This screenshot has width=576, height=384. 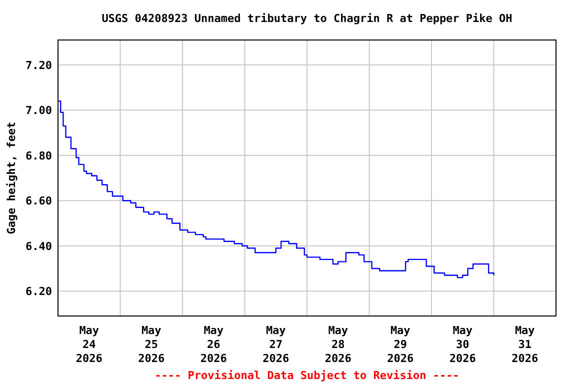 I want to click on y-tick-label: 6.60, so click(x=39, y=201).